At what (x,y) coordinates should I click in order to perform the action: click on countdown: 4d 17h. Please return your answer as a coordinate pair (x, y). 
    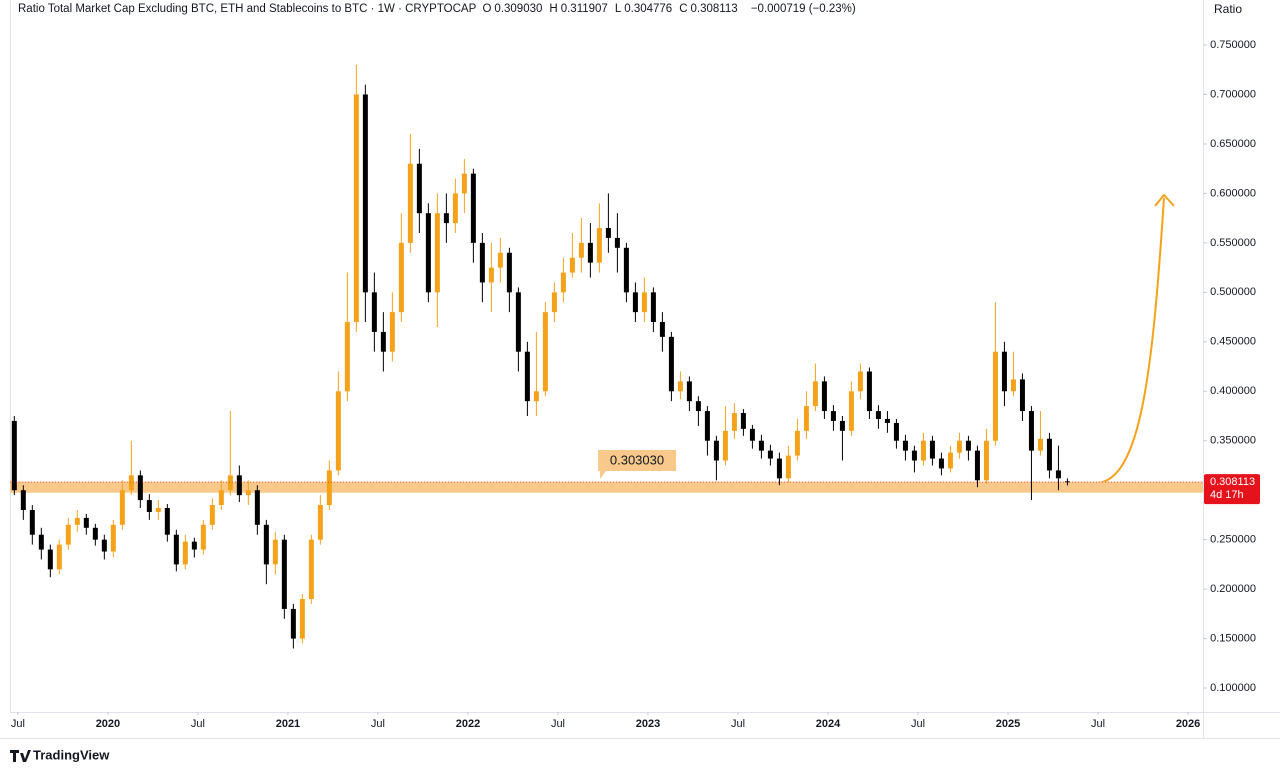
    Looking at the image, I should click on (1227, 495).